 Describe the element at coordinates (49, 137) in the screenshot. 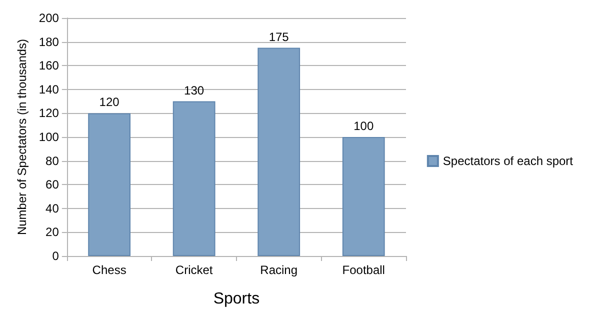

I see `y-tick-label: 100` at that location.